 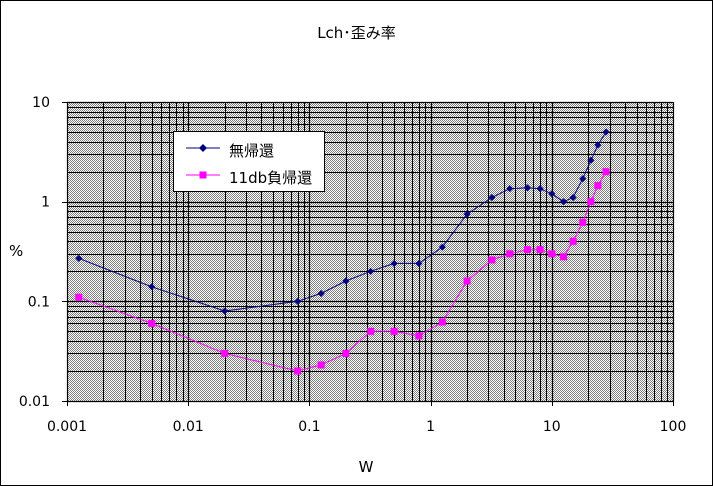 I want to click on legend-label-0: 無帰還, so click(x=252, y=151).